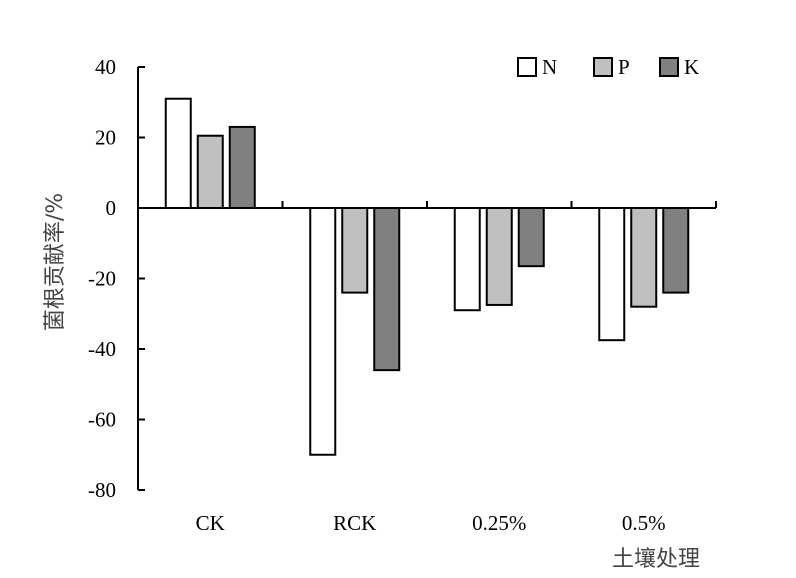  Describe the element at coordinates (431, 523) in the screenshot. I see `category-labels: CK RCK 0.25% 0.5%` at that location.